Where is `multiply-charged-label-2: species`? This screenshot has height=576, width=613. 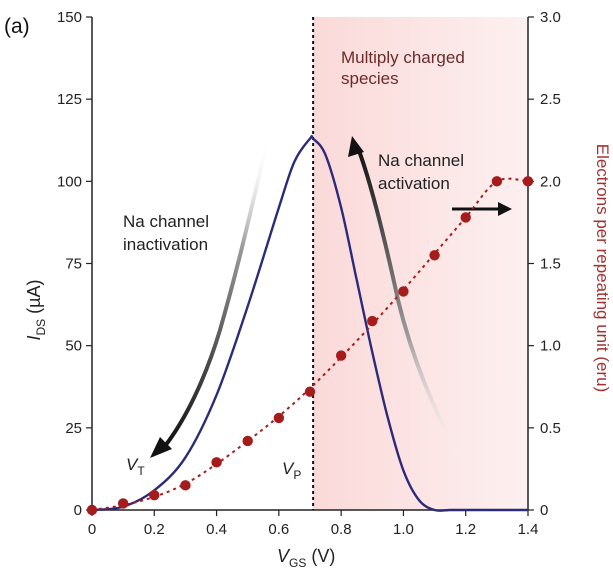 multiply-charged-label-2: species is located at coordinates (370, 78).